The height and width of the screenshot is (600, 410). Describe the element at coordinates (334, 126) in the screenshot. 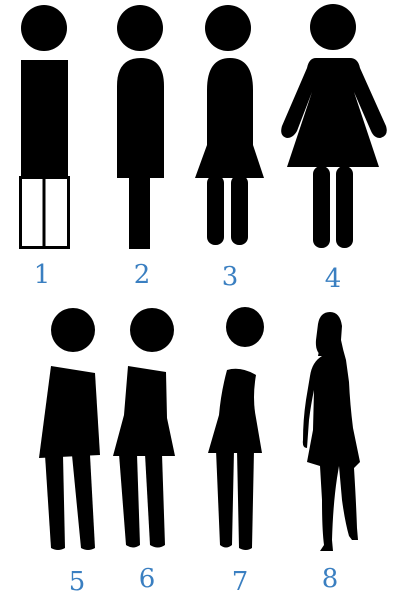

I see `dress-figure-icon` at that location.